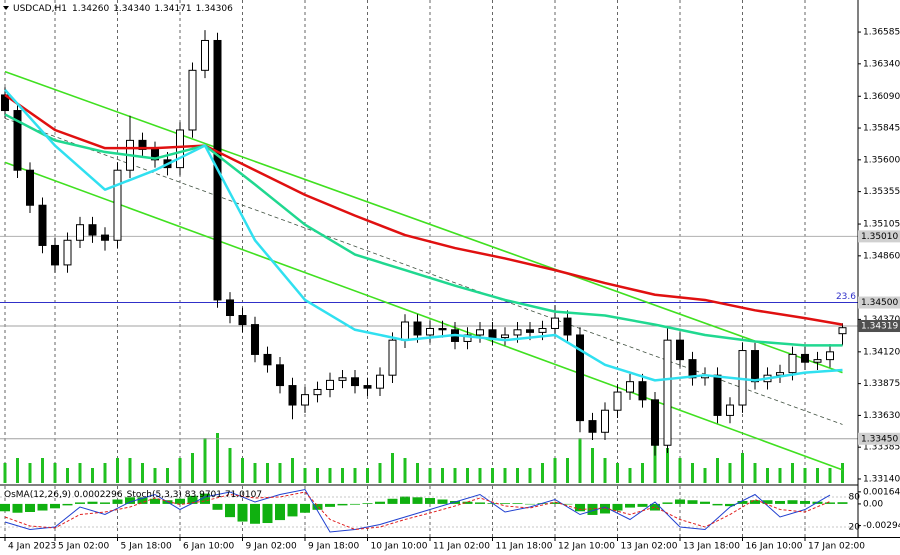  Describe the element at coordinates (881, 526) in the screenshot. I see `osma-tick-label: -0.002946` at that location.